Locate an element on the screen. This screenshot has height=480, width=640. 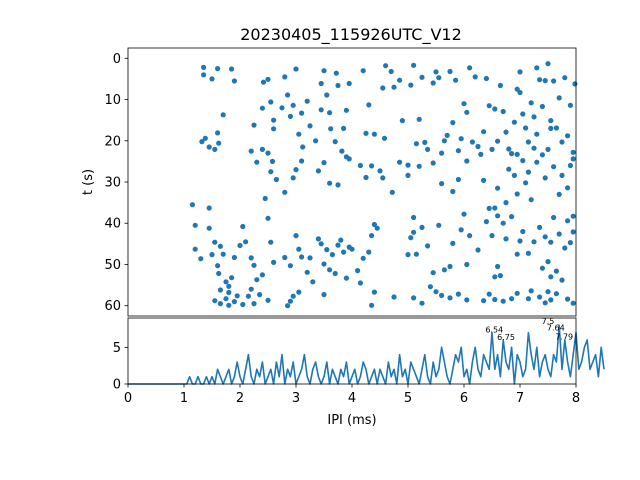
histogram-x-tick-label: 0 is located at coordinates (128, 398).